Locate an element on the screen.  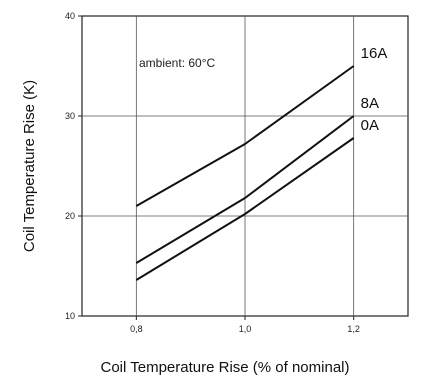
annotation-ambient: ambient: 60°C is located at coordinates (177, 63).